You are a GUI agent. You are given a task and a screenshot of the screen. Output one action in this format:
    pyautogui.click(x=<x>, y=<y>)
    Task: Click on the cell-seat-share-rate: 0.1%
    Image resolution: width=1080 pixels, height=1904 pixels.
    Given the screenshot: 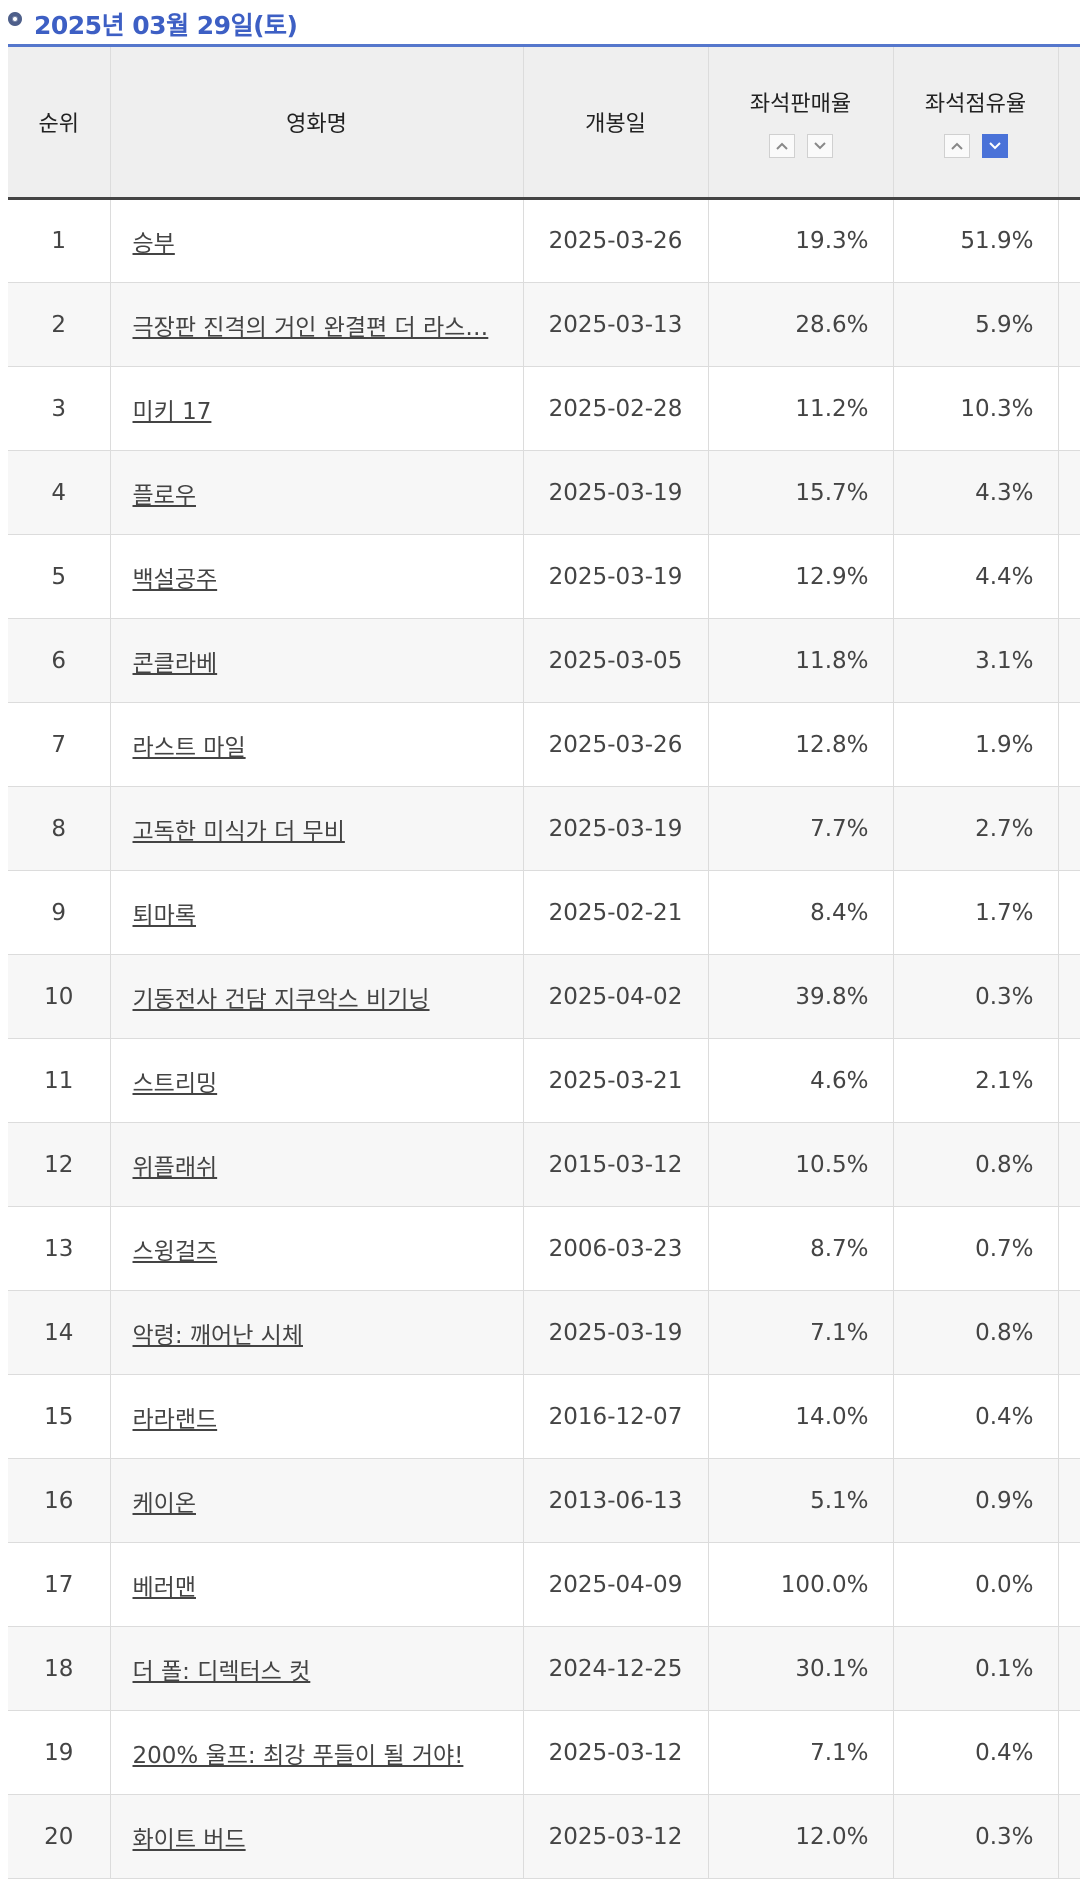 What is the action you would take?
    pyautogui.click(x=976, y=1668)
    